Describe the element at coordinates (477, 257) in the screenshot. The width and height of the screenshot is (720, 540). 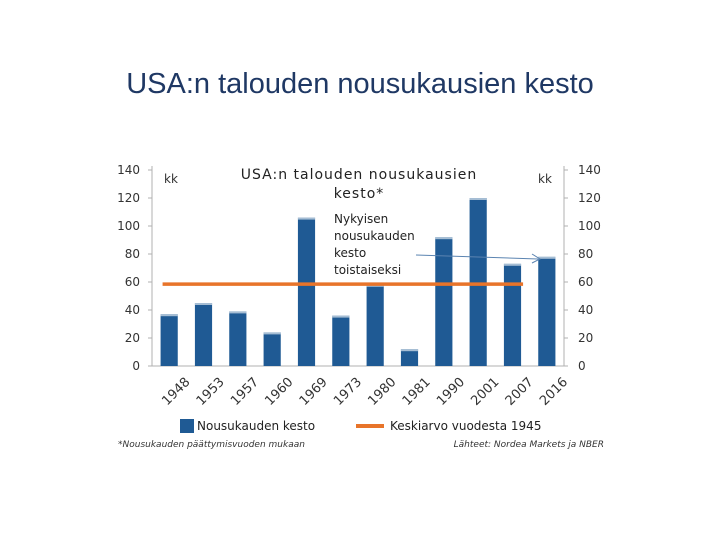
I see `annotation-arrow` at that location.